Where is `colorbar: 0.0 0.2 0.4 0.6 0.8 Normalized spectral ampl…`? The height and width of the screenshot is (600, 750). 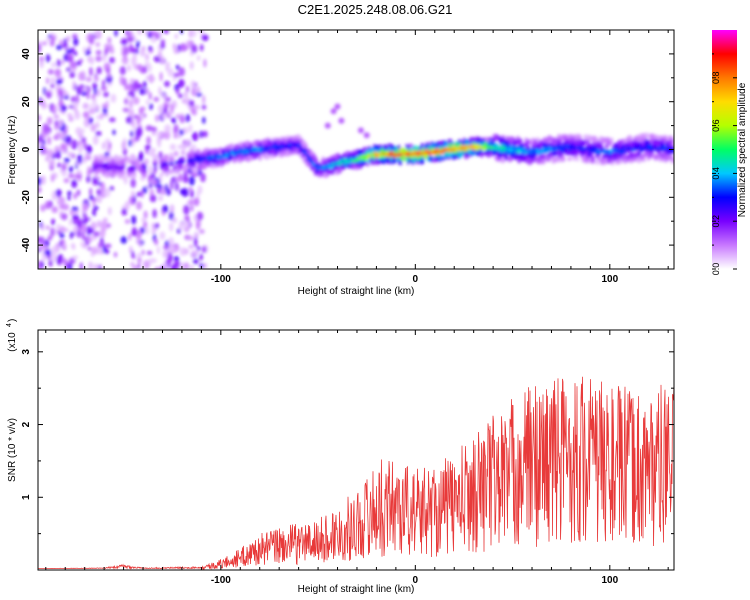
colorbar: 0.0 0.2 0.4 0.6 0.8 Normalized spectral ampl… is located at coordinates (729, 152).